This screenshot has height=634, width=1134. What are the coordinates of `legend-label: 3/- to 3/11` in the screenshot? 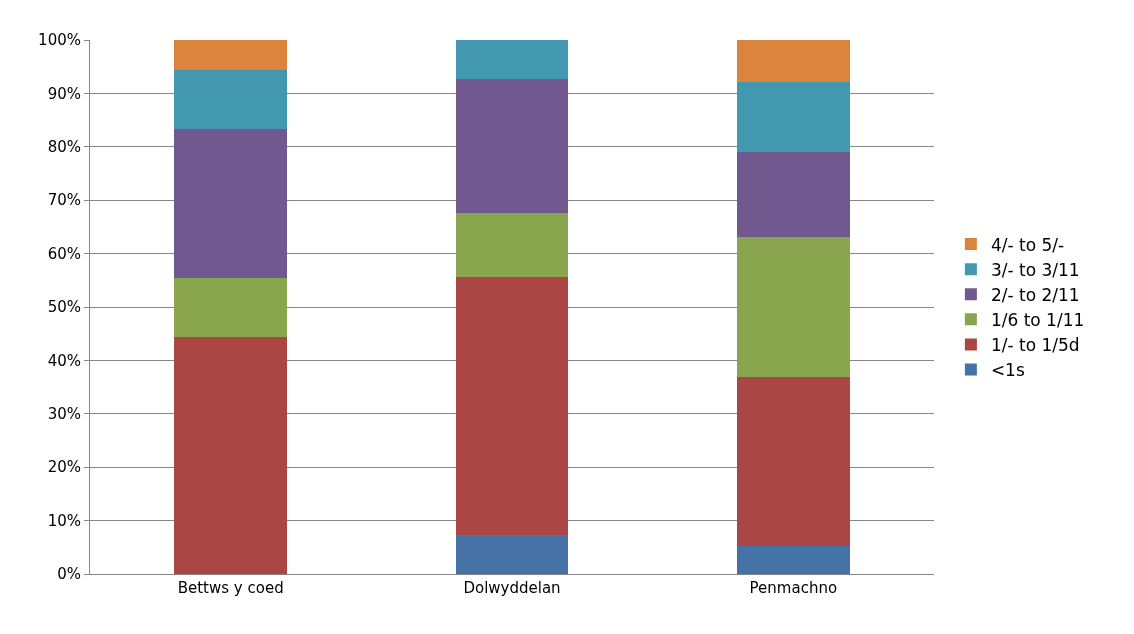 It's located at (1035, 269).